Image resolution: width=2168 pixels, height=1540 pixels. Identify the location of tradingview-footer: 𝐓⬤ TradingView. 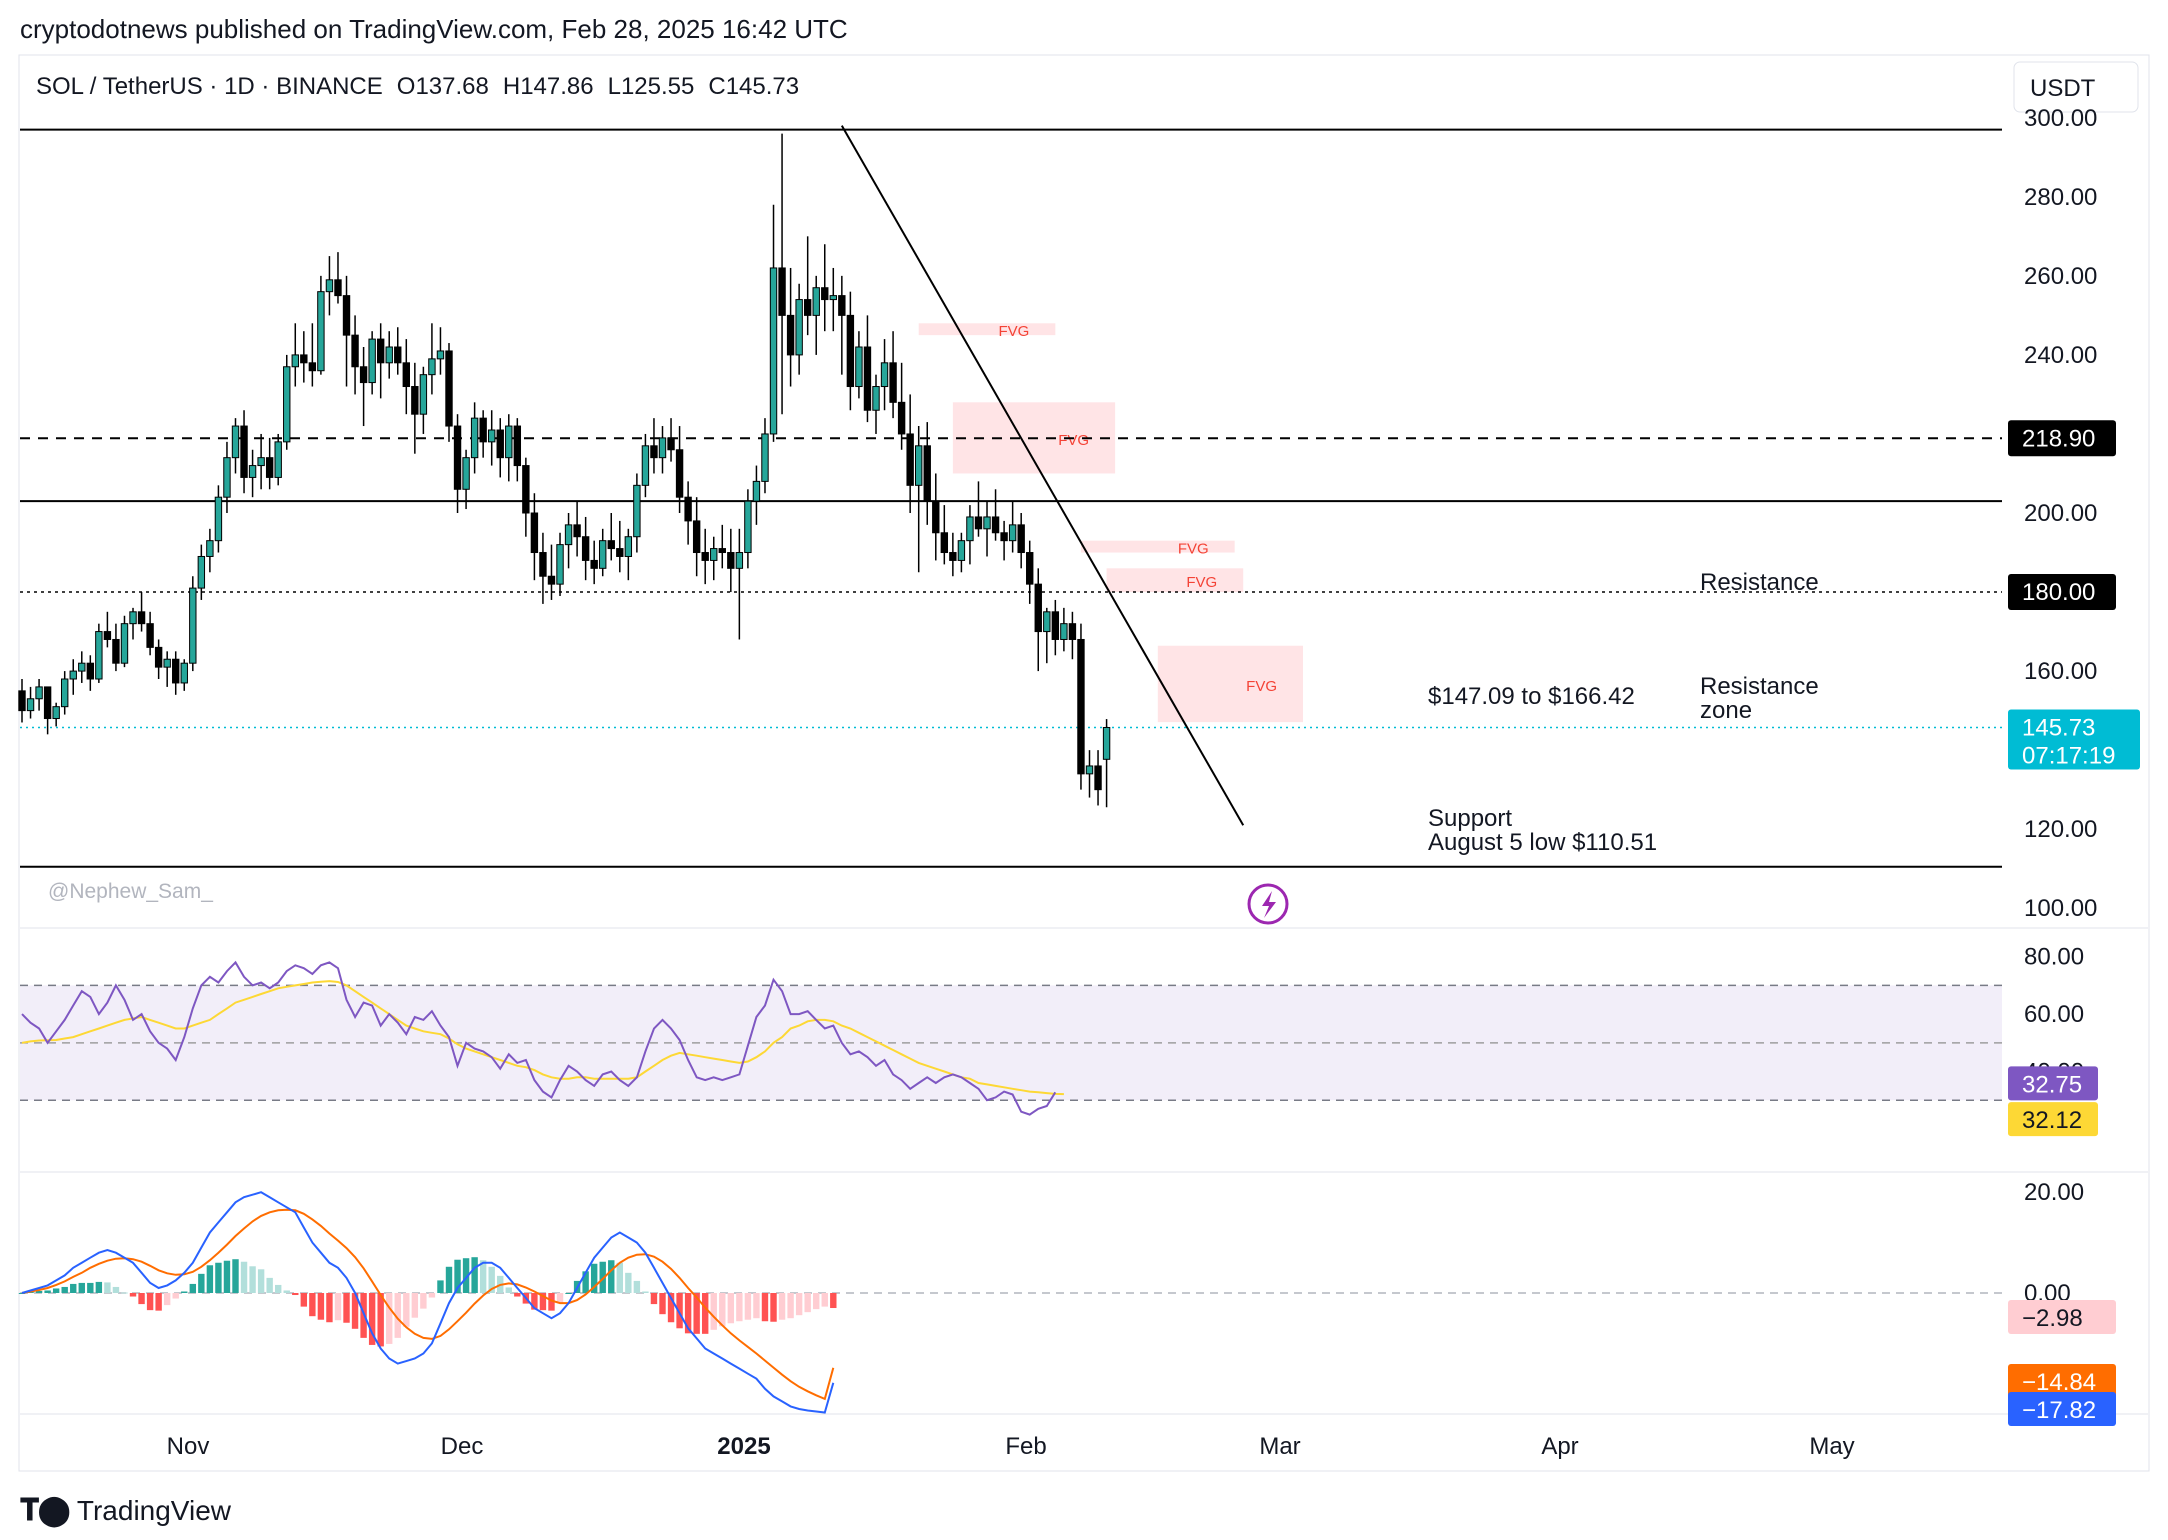
(125, 1510).